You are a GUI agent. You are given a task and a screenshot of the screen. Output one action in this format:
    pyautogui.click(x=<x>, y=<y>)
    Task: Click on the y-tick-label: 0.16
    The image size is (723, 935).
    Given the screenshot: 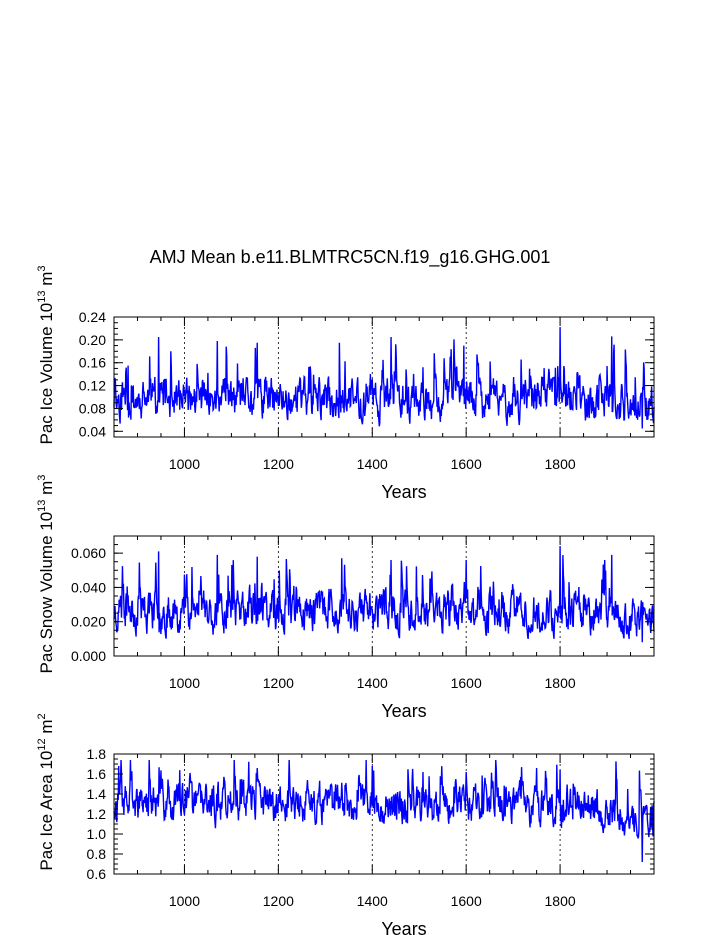 What is the action you would take?
    pyautogui.click(x=92, y=363)
    